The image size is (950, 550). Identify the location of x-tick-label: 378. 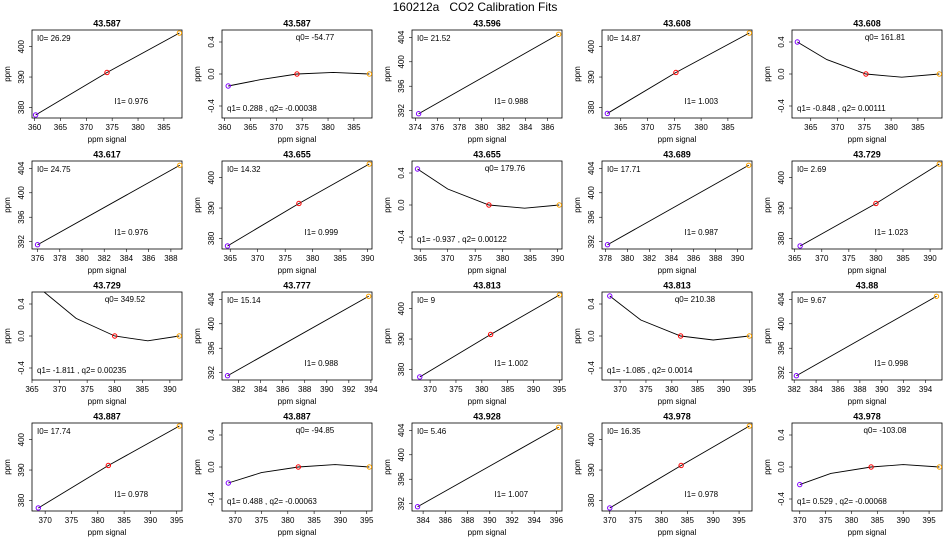
(460, 127).